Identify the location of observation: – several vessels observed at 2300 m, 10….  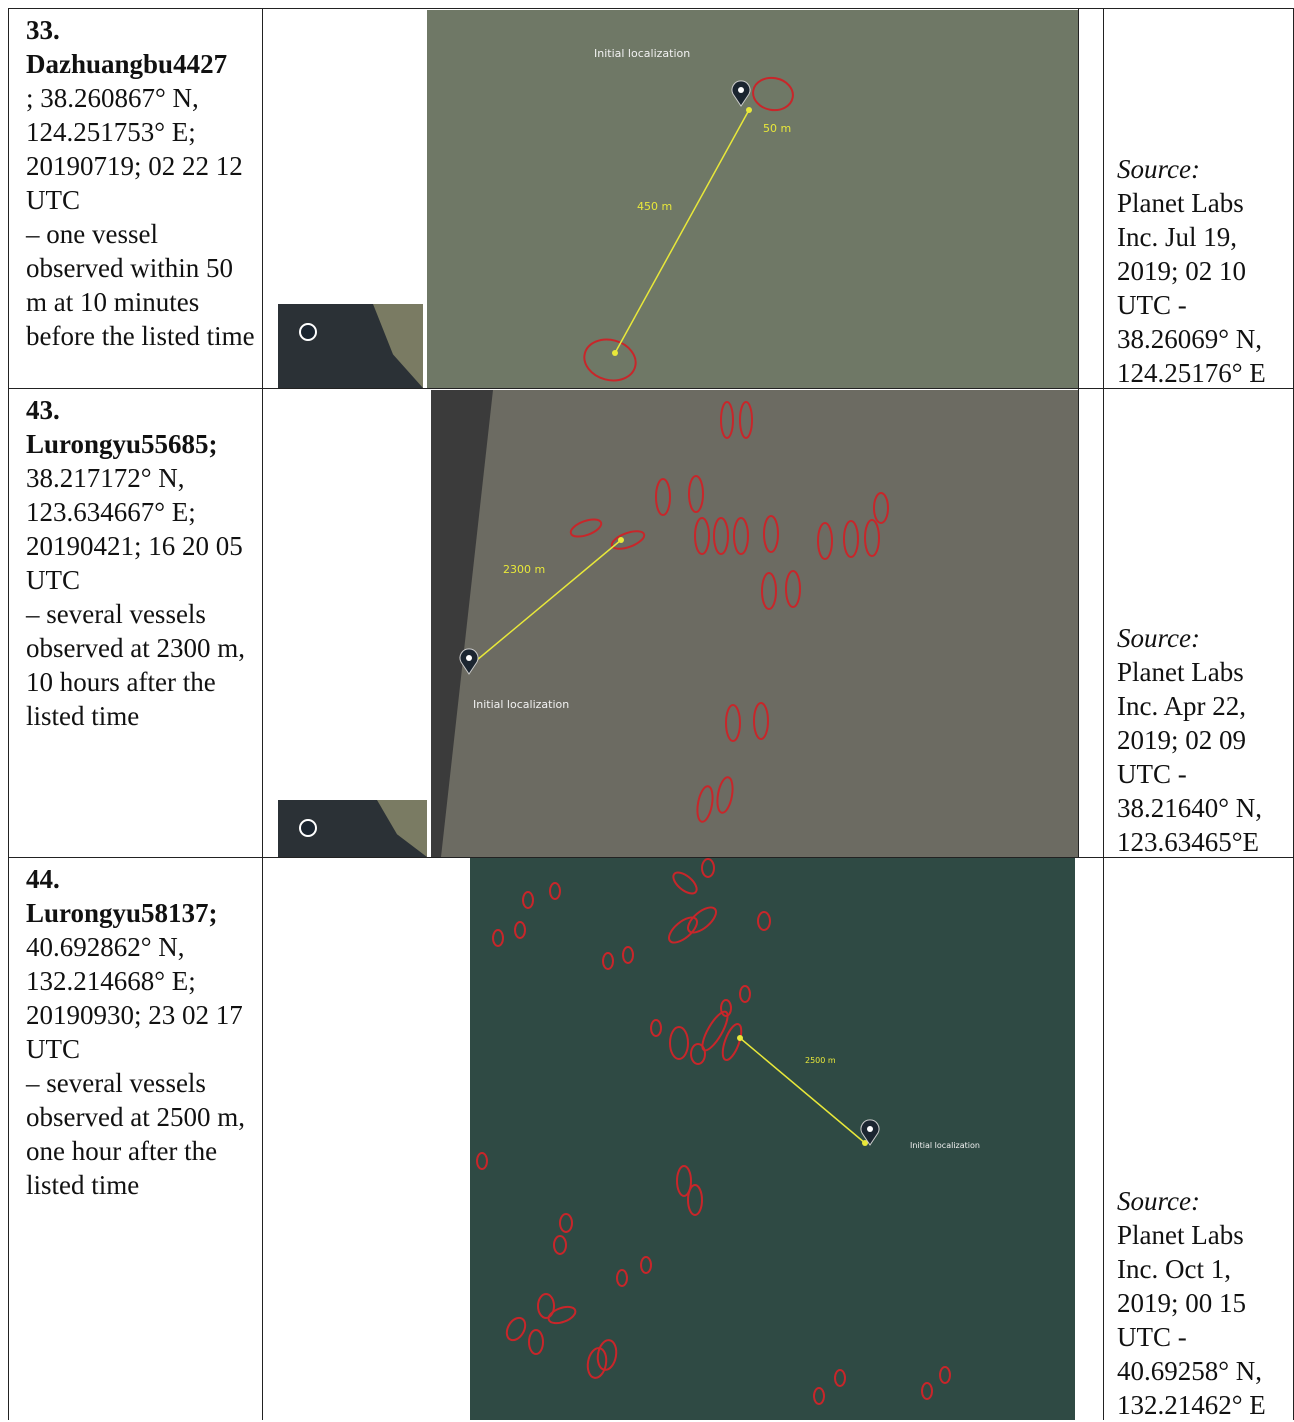
(135, 665).